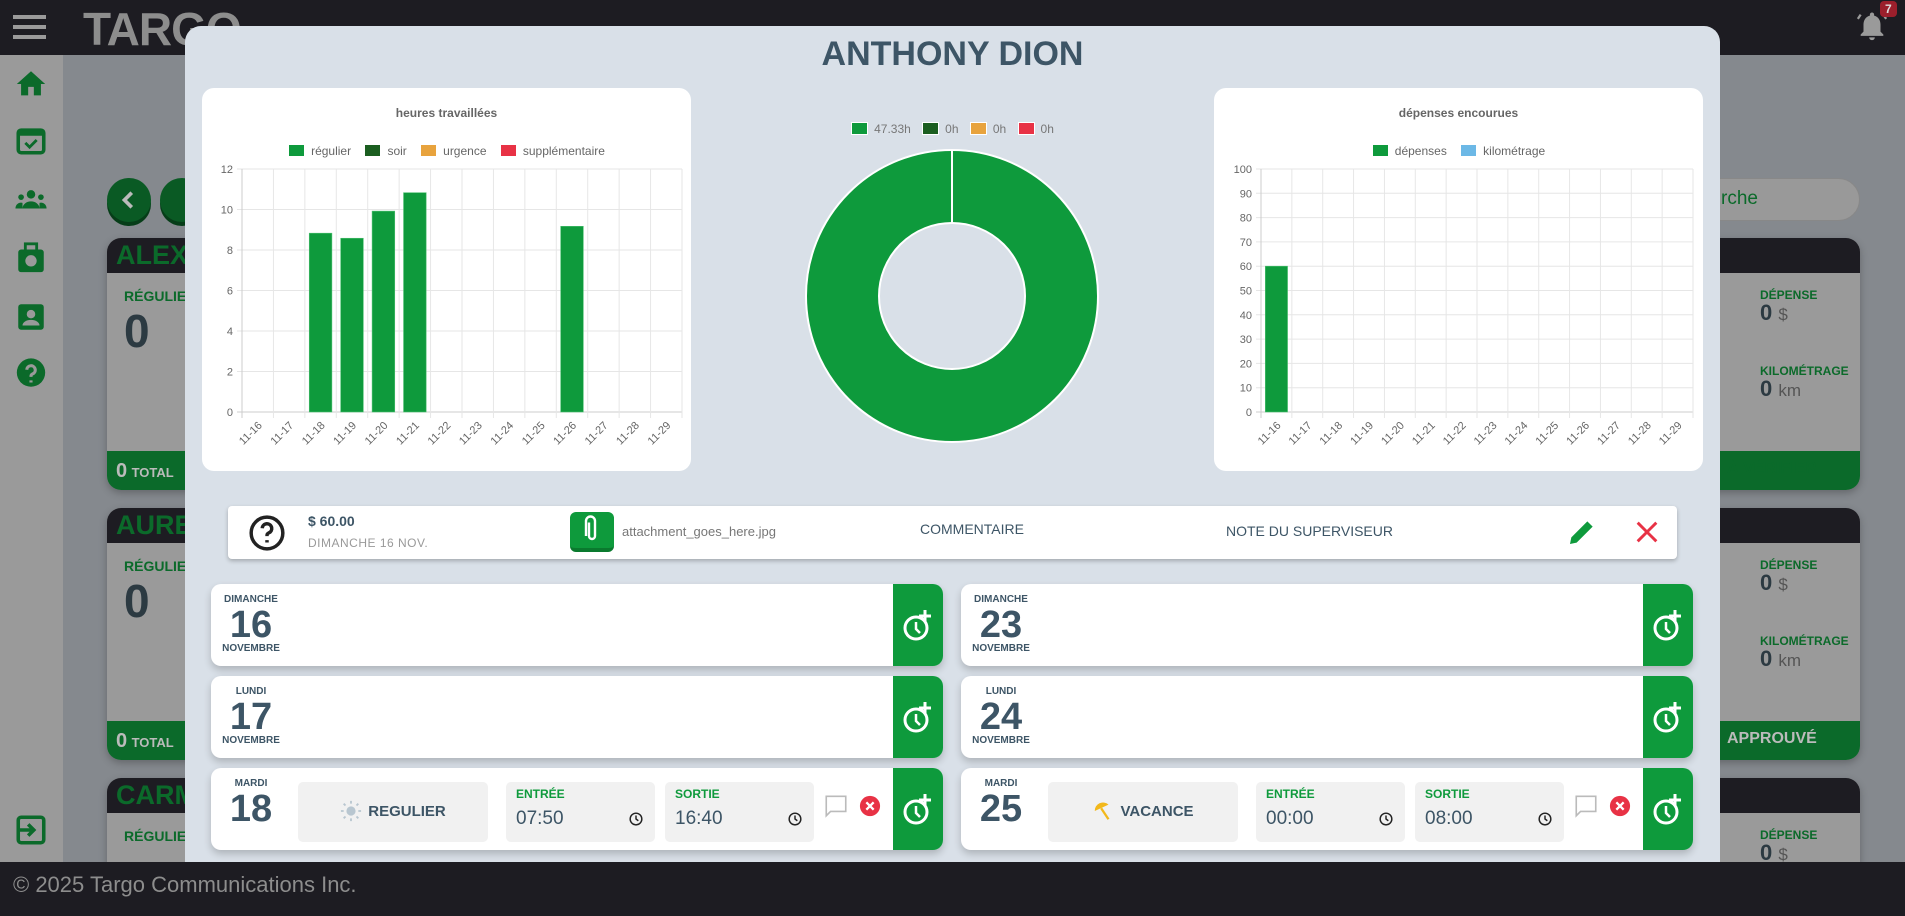  I want to click on x-tick-label: 11-24, so click(1517, 434).